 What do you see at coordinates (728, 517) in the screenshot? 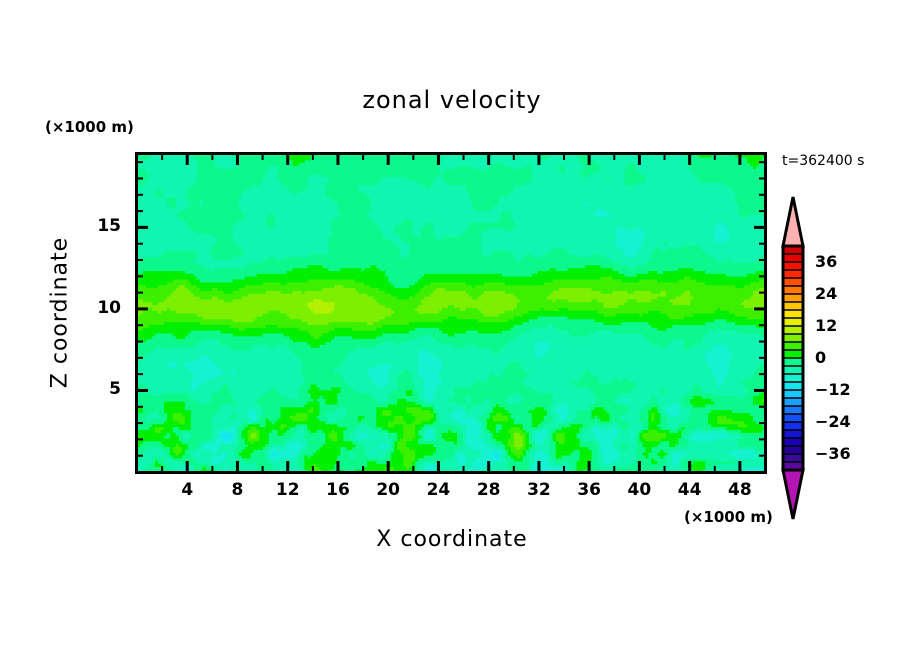
I see `x-axis-unit-label: (×1000 m)` at bounding box center [728, 517].